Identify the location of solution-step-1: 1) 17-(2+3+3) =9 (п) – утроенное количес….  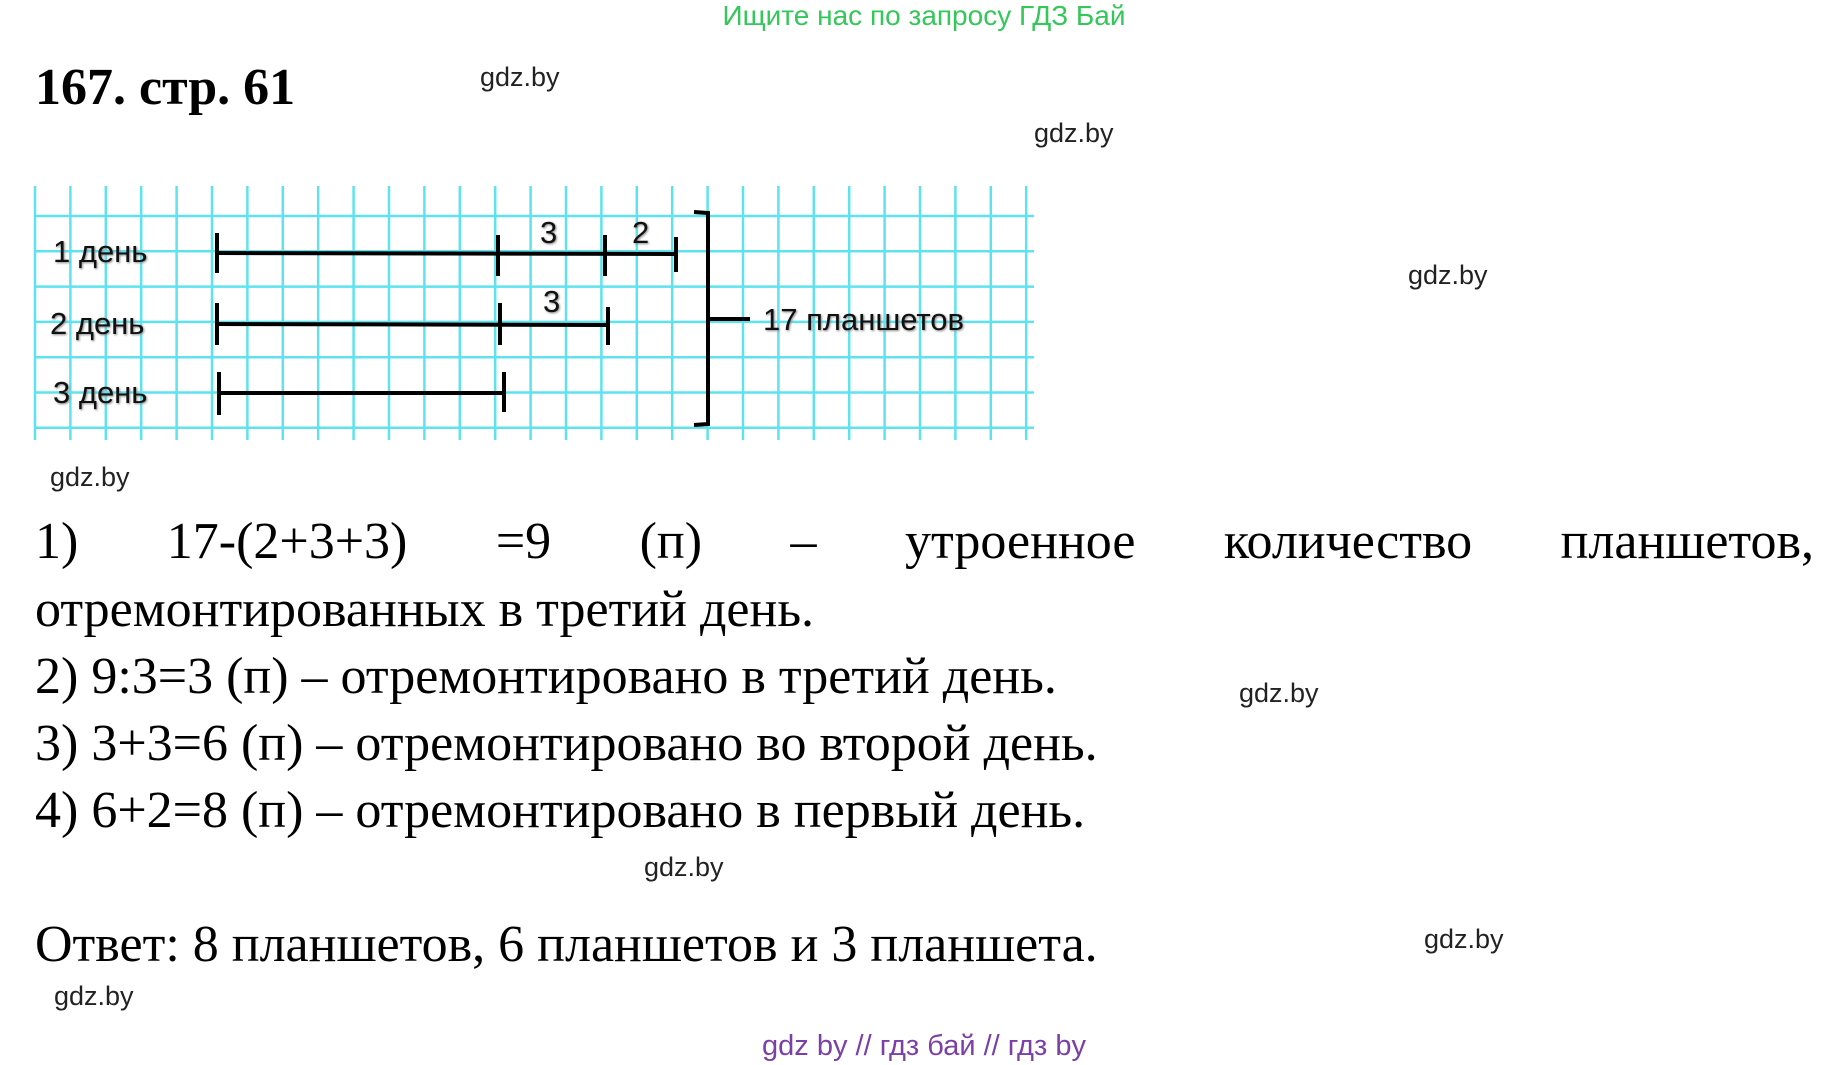
(924, 541).